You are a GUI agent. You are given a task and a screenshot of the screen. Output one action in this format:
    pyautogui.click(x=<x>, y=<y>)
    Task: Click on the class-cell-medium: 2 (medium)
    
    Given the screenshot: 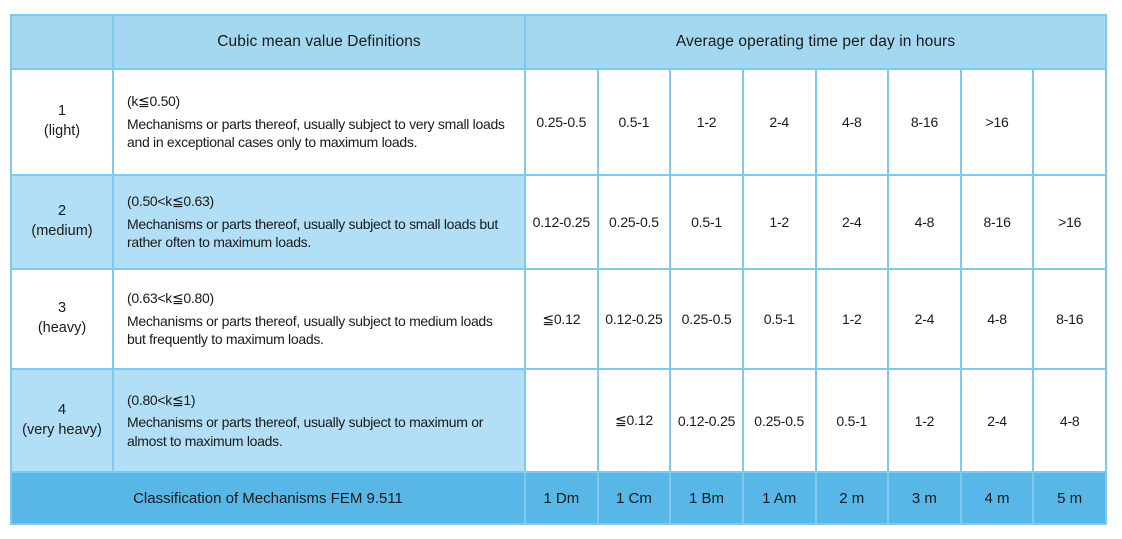 What is the action you would take?
    pyautogui.click(x=62, y=222)
    